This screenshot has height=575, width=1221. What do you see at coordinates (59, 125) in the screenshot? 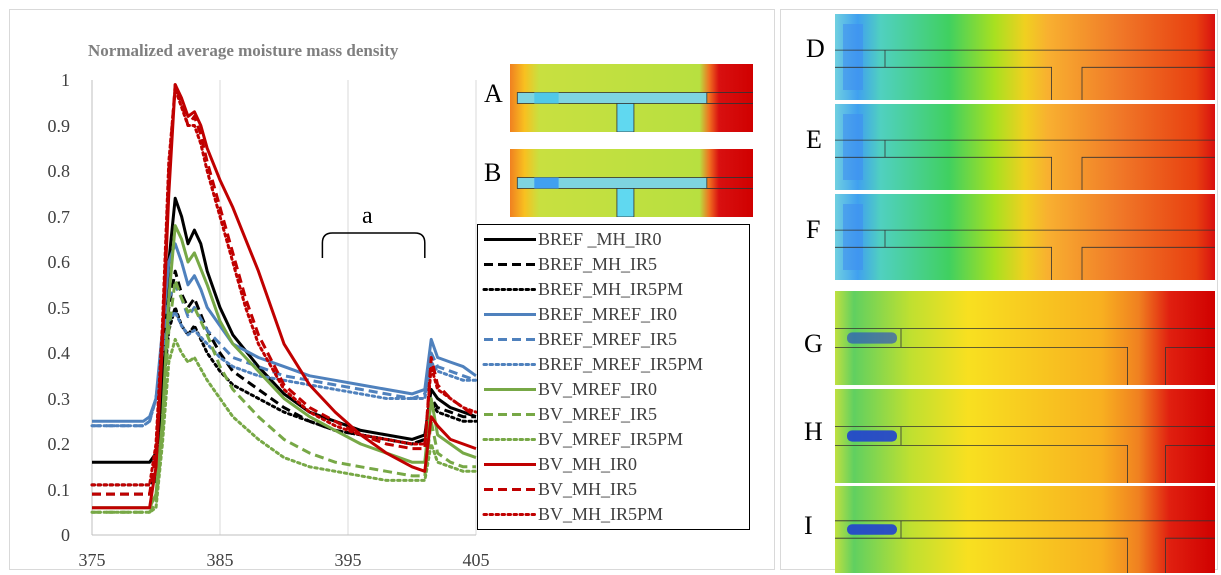
I see `y-tick-label: 0.9` at bounding box center [59, 125].